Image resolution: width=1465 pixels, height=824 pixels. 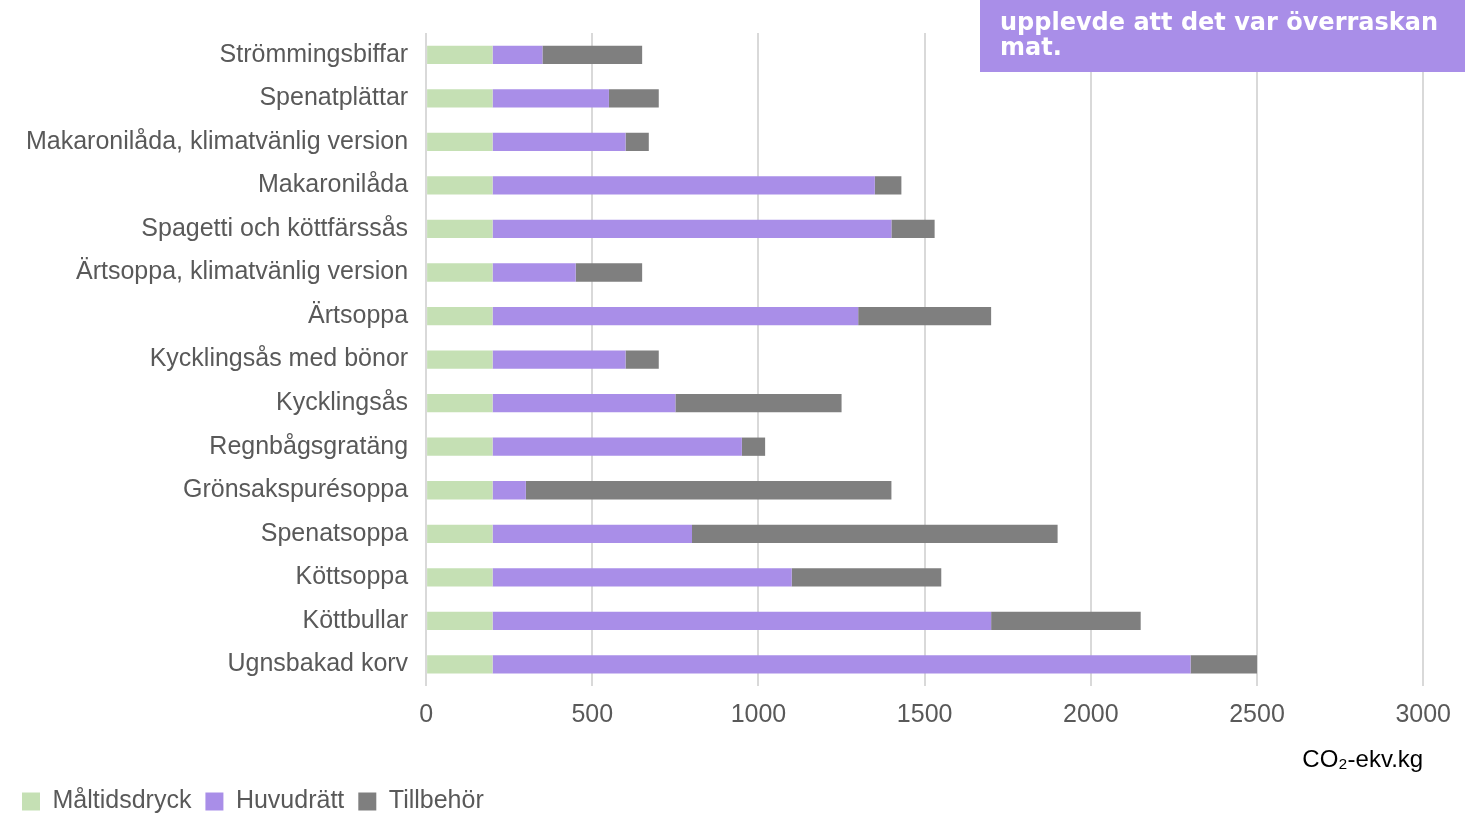 What do you see at coordinates (290, 799) in the screenshot?
I see `legend-label: Huvudrätt` at bounding box center [290, 799].